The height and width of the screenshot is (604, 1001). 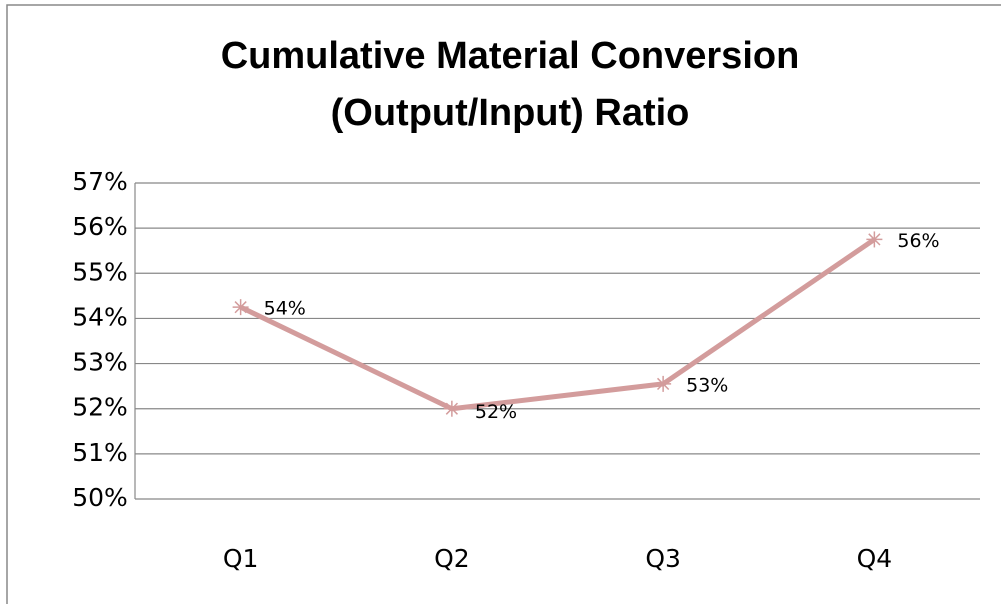 I want to click on chart-title: (Output/Input) Ratio, so click(x=510, y=113).